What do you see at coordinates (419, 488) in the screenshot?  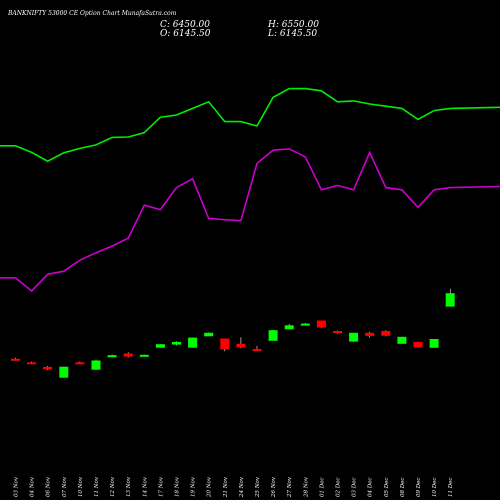 I see `x-tick-label: 09 Dec` at bounding box center [419, 488].